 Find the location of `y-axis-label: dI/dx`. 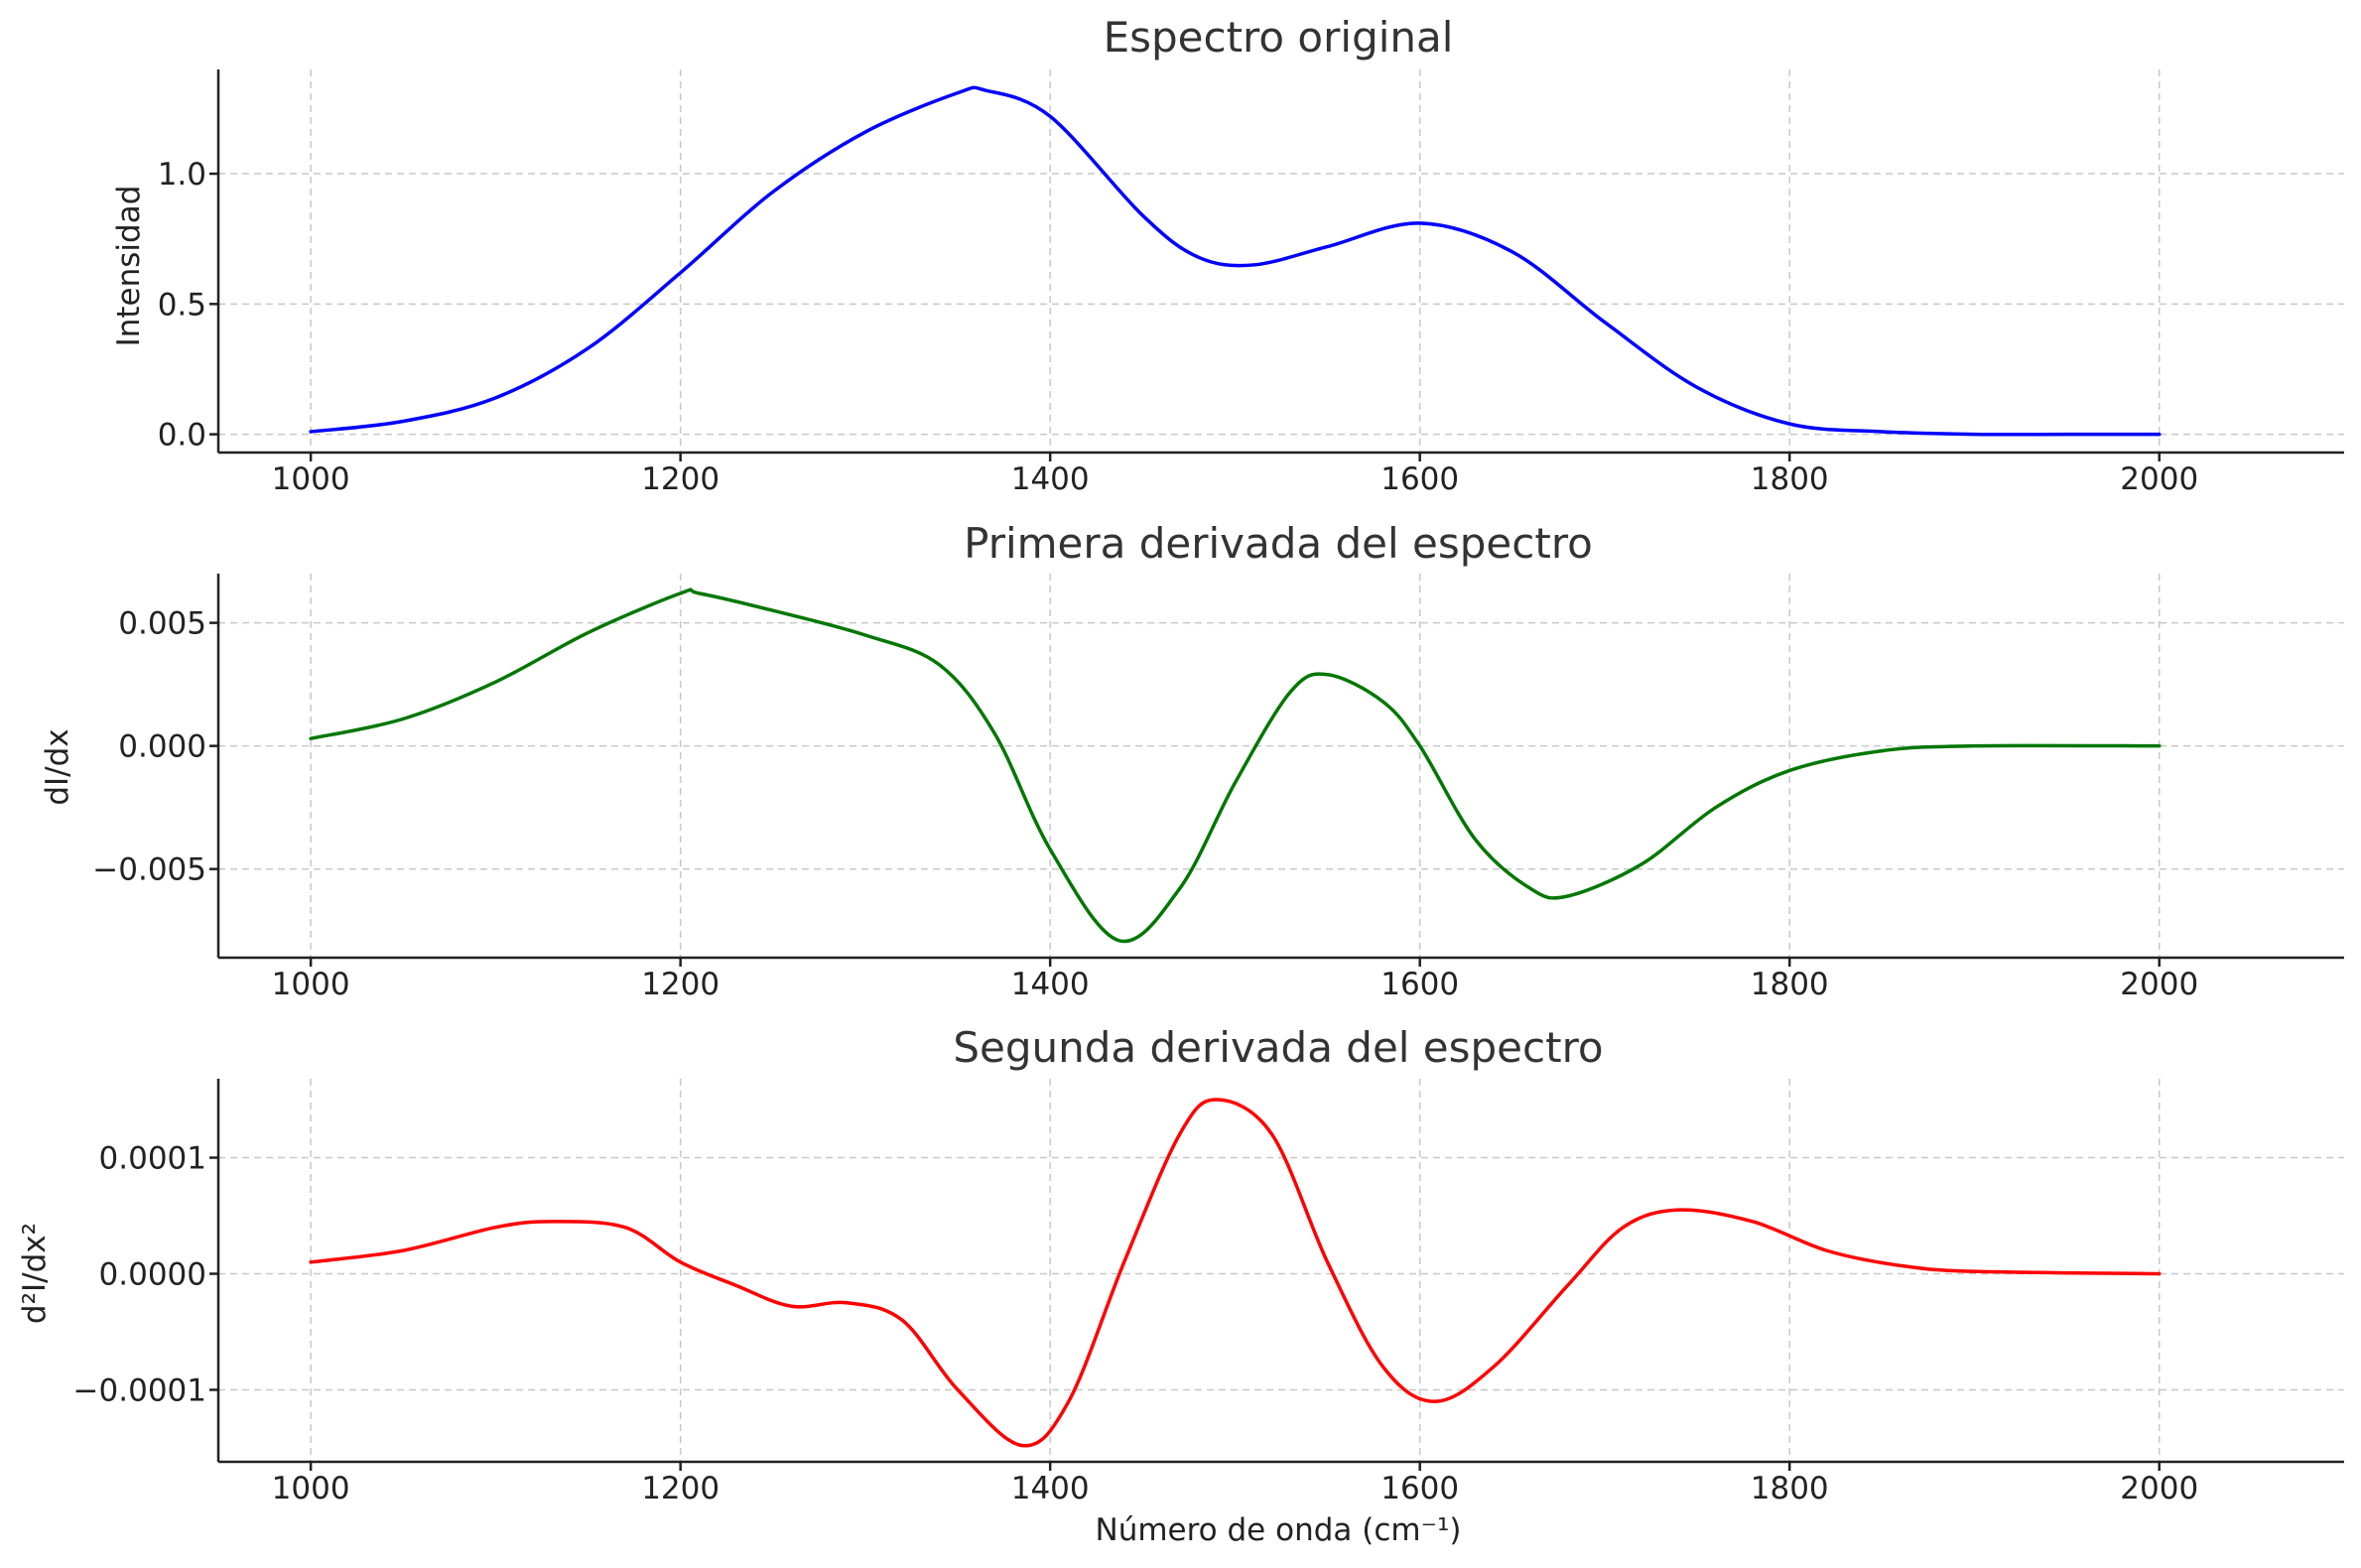

y-axis-label: dI/dx is located at coordinates (57, 766).